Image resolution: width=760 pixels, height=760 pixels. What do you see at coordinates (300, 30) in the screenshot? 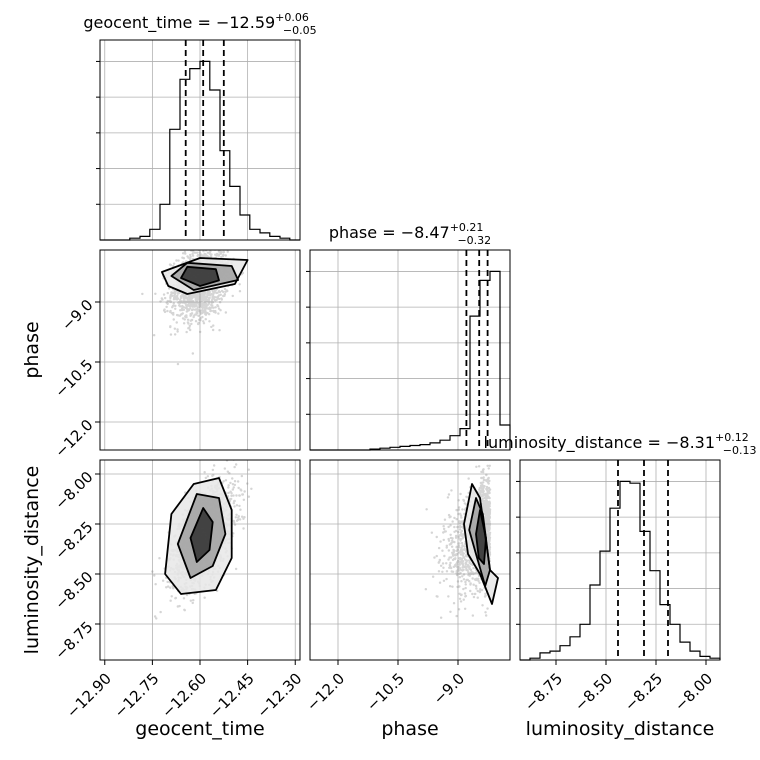
I see `title-minus: −0.05` at bounding box center [300, 30].